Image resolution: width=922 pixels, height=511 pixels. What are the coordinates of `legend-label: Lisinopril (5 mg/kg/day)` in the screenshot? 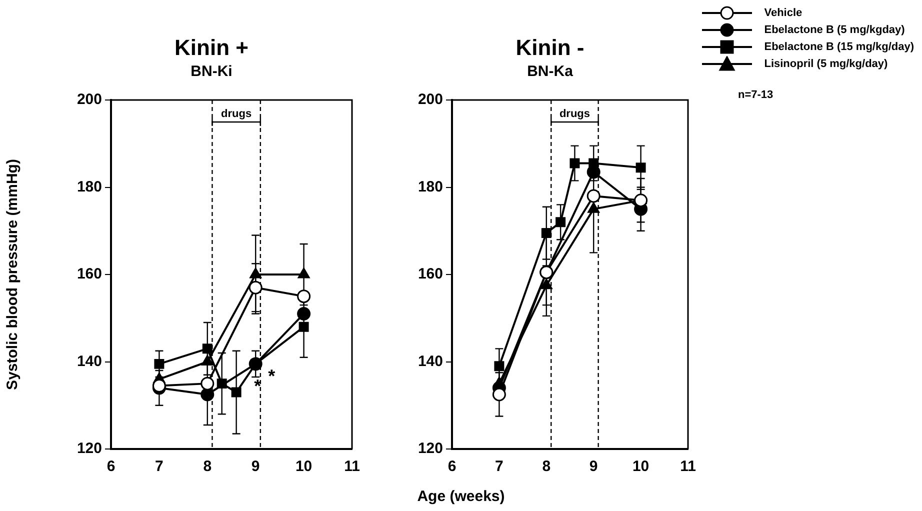 It's located at (826, 64).